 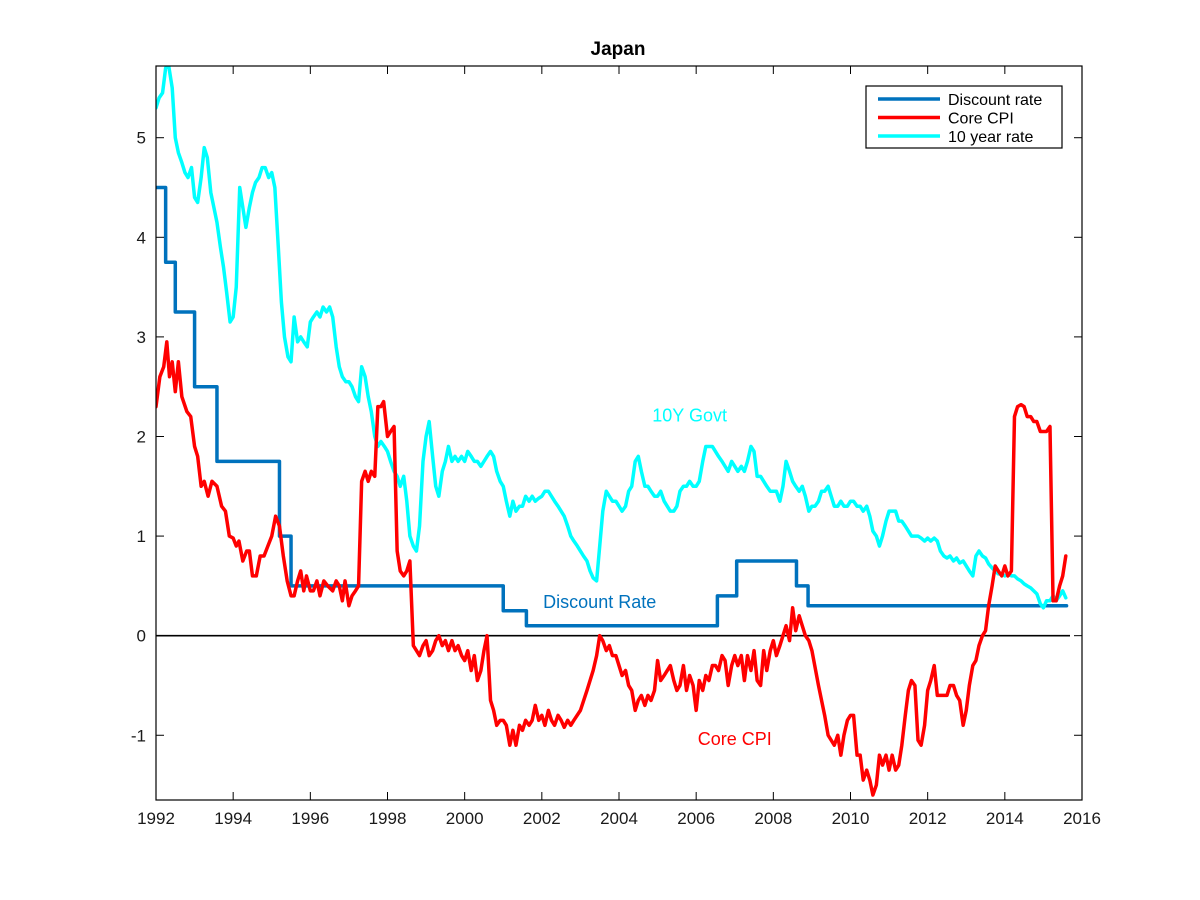 I want to click on x-tick-label: 2014, so click(x=1005, y=818).